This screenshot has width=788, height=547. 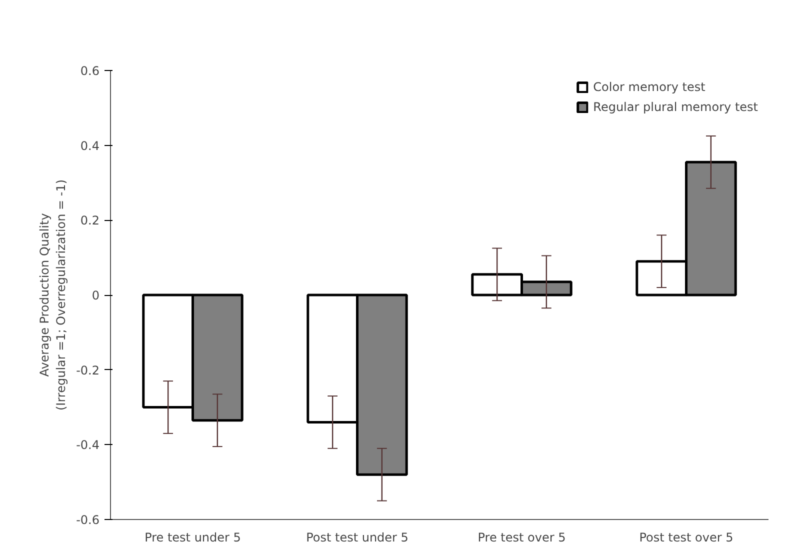 I want to click on legend-label: Regular plural memory test, so click(x=675, y=107).